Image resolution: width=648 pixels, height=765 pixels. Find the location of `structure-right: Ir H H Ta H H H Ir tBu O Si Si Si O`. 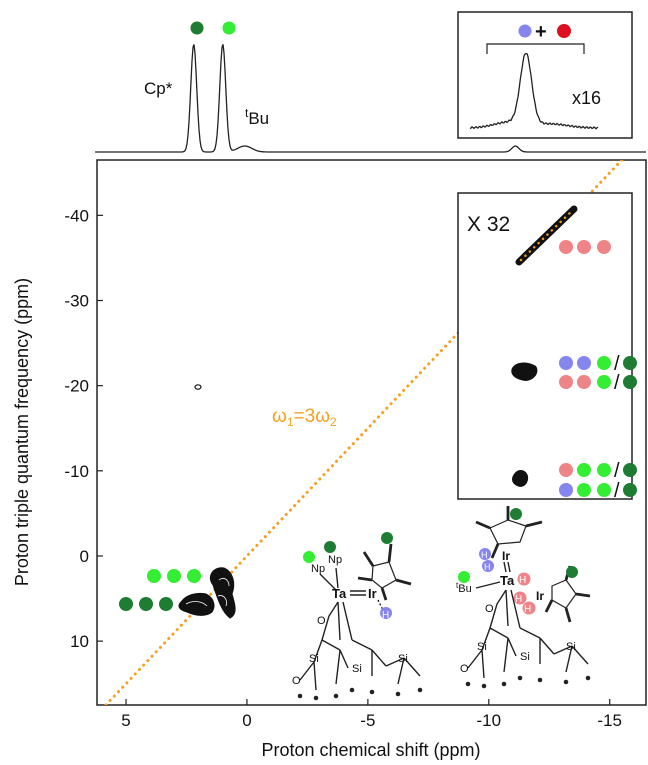

structure-right: Ir H H Ta H H H Ir tBu O Si Si Si O is located at coordinates (523, 597).